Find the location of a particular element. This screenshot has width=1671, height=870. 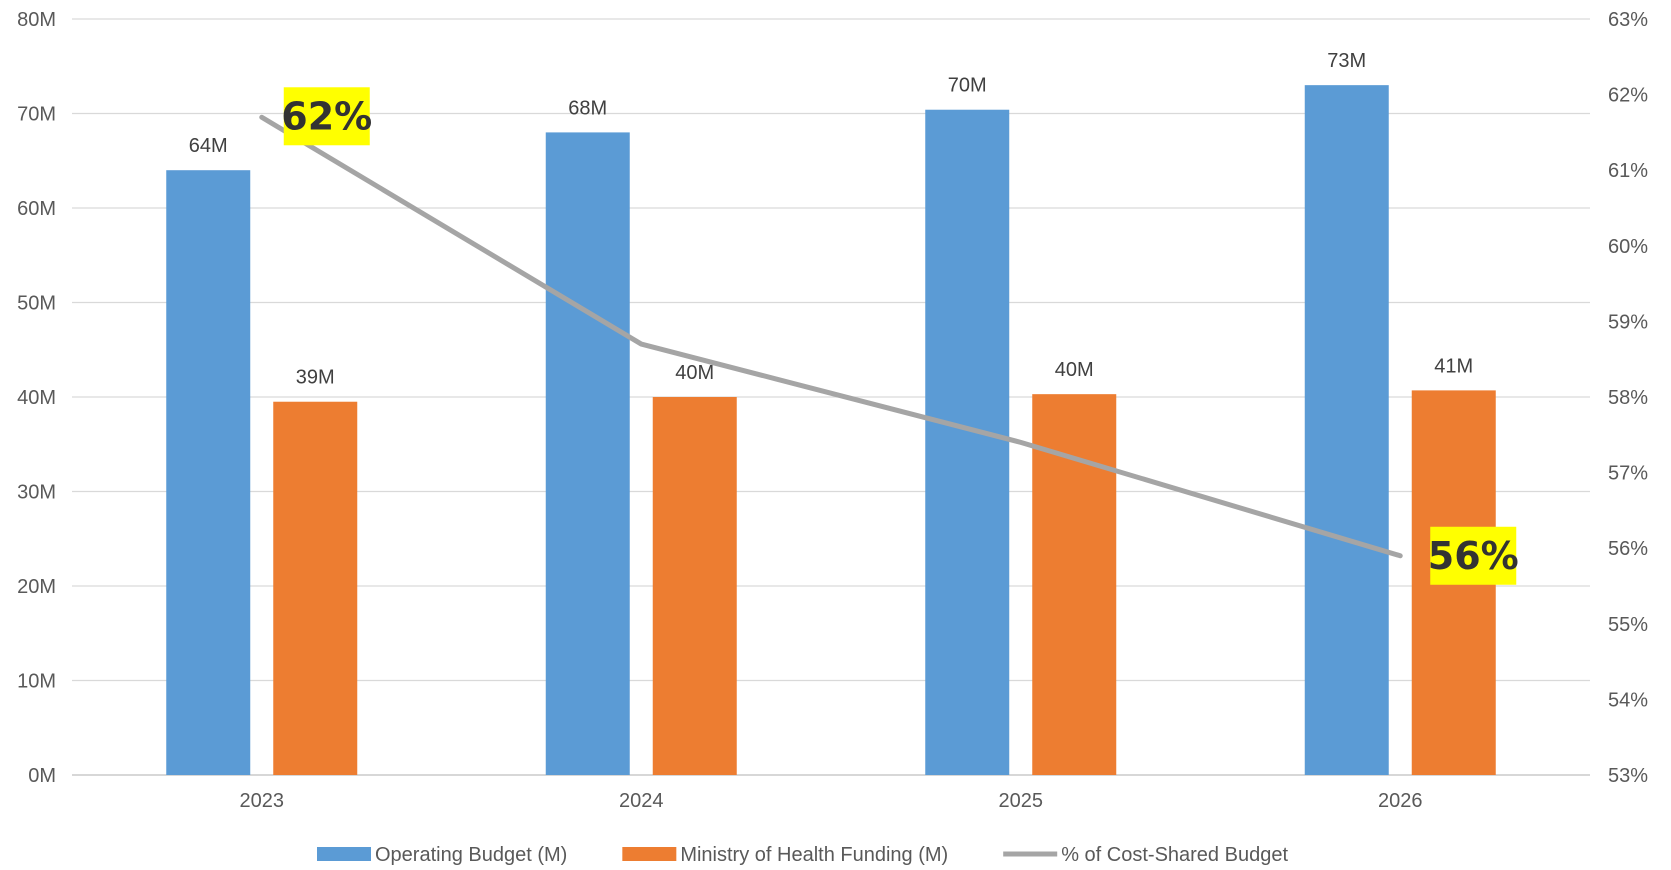

left-y-axis: 0M 10M 20M 30M 40M 50M 60M 70M 80M is located at coordinates (36, 398).